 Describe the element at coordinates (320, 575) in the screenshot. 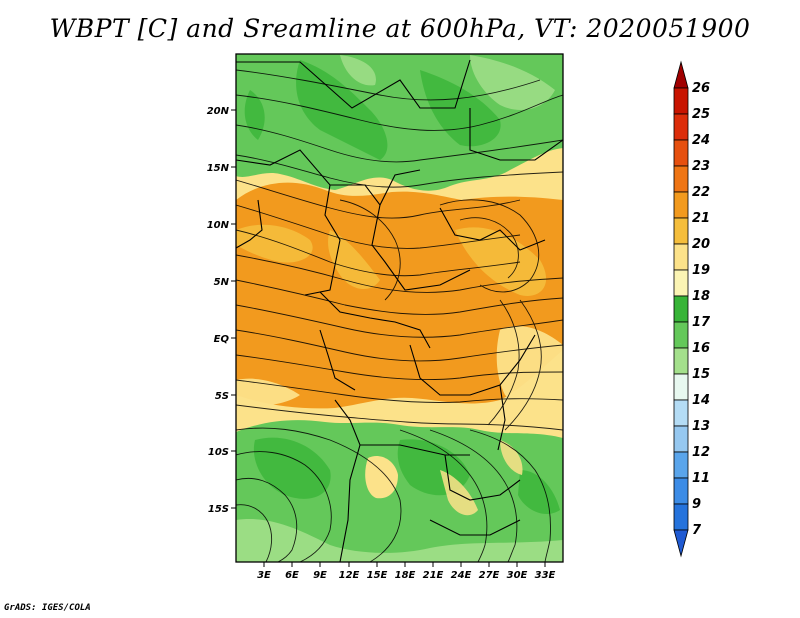

I see `lon-tick-label: 9E` at that location.